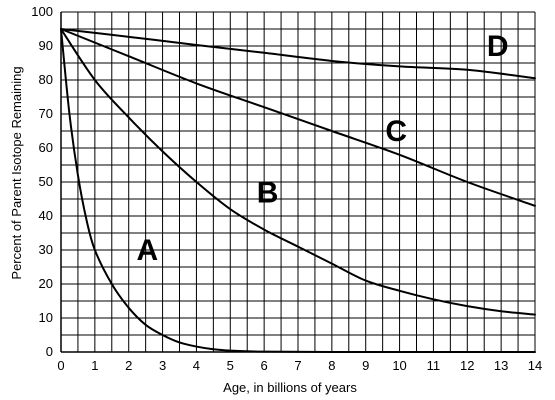 This screenshot has height=400, width=555. I want to click on x-tick-label: 4, so click(196, 365).